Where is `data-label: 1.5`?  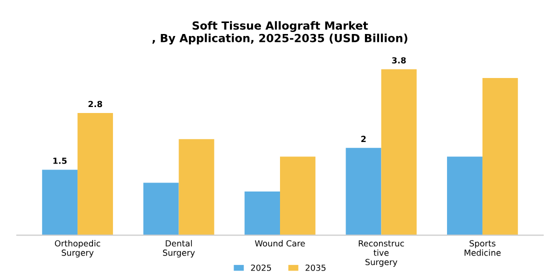
data-label: 1.5 is located at coordinates (60, 161).